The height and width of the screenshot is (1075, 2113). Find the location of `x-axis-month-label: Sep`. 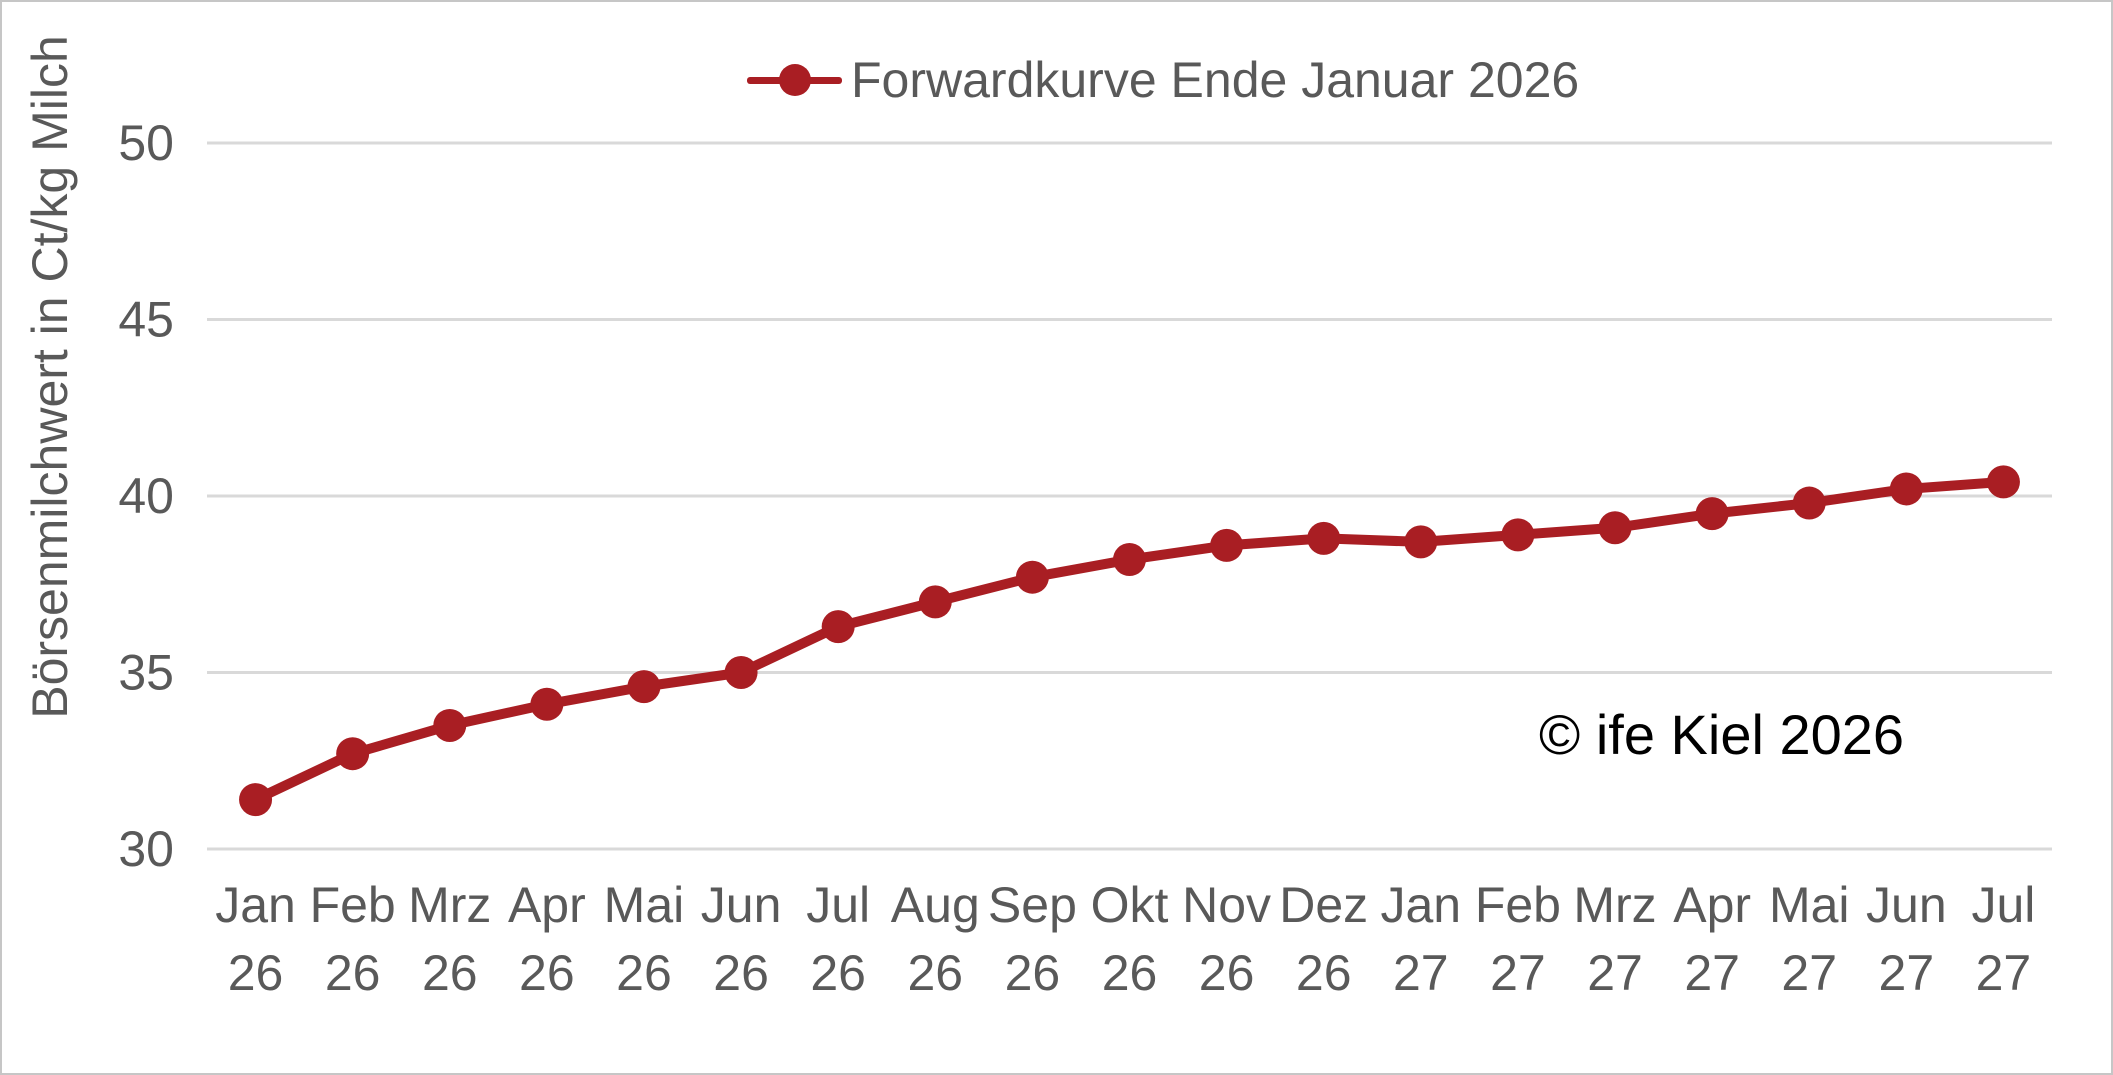

x-axis-month-label: Sep is located at coordinates (1032, 905).